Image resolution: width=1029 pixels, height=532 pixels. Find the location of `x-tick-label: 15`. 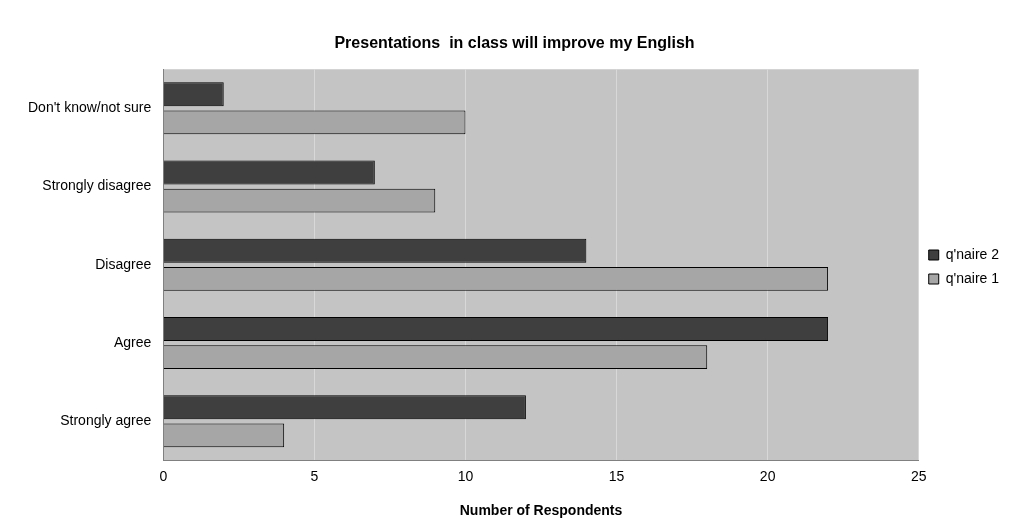

x-tick-label: 15 is located at coordinates (616, 475).